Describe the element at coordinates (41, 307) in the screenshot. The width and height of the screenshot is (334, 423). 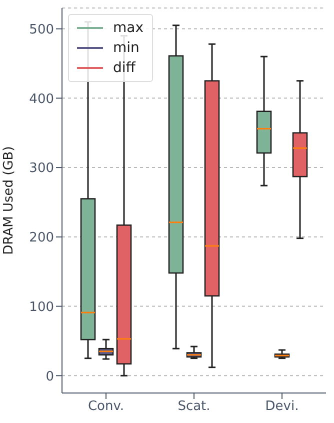
I see `y-tick-label: 100` at that location.